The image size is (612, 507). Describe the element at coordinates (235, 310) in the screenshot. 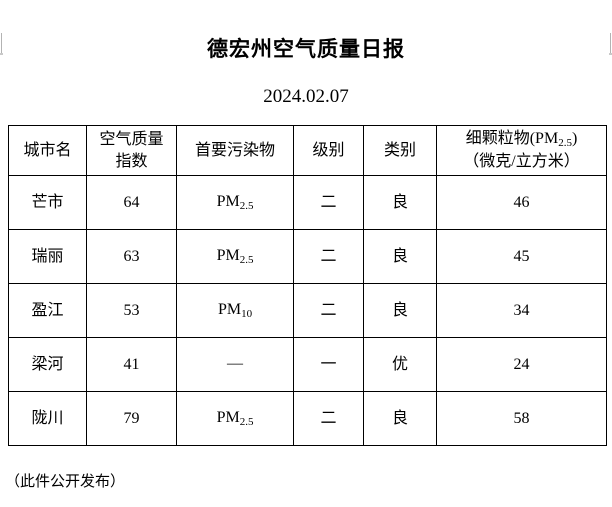

I see `pollutant-cell: PM10` at that location.